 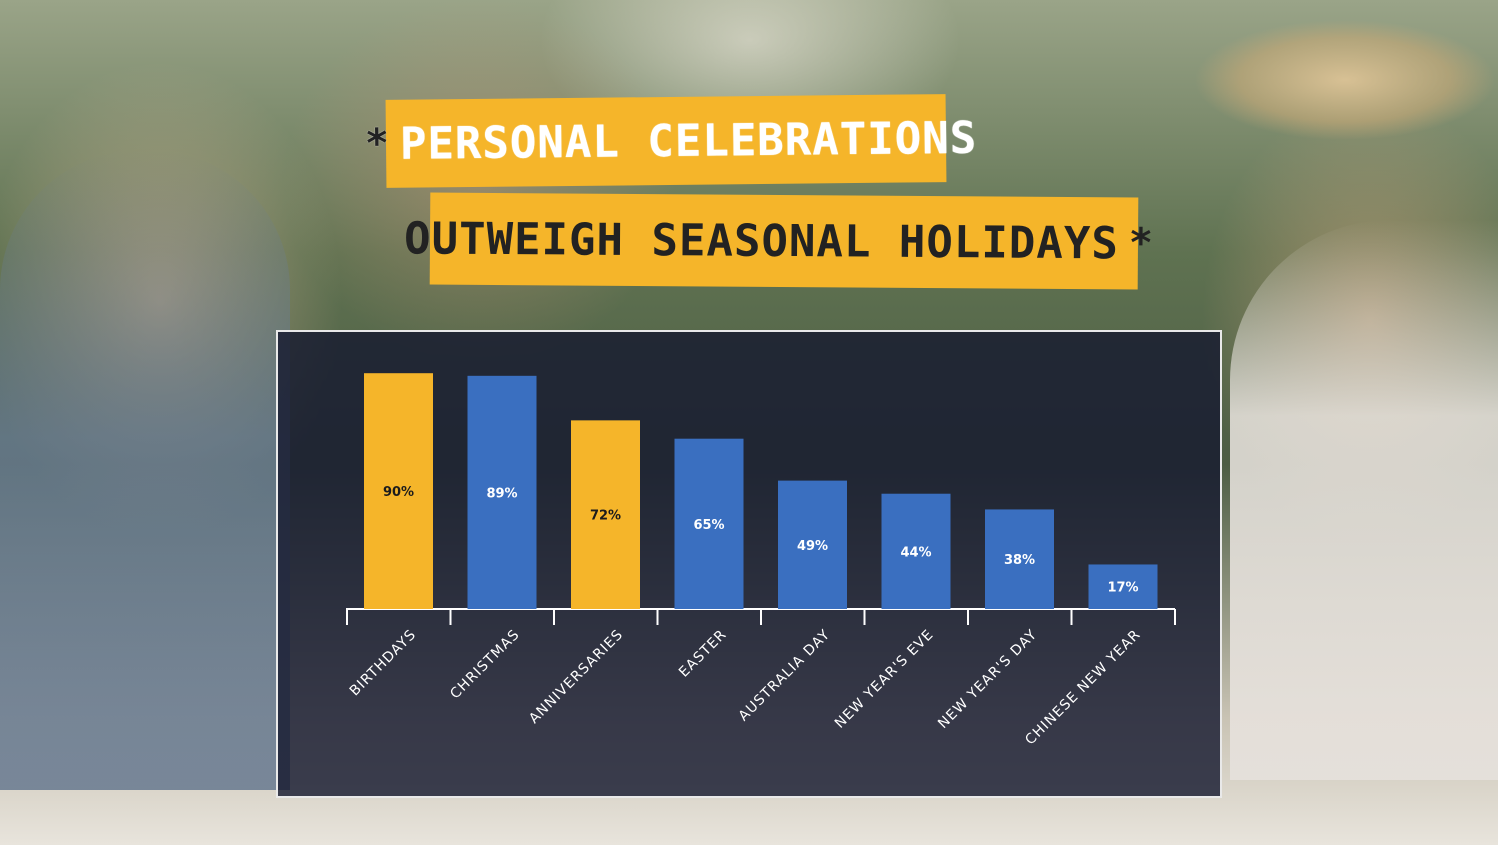 I want to click on background-person-left, so click(x=145, y=470).